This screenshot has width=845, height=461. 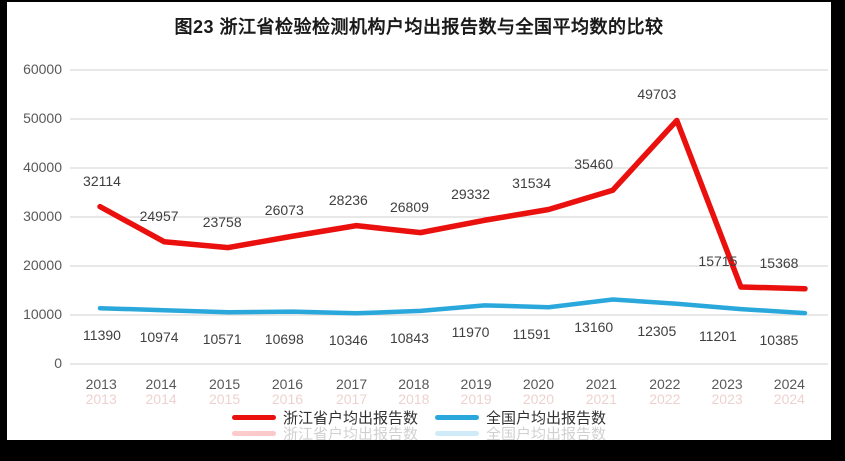 I want to click on data-label-national: 12305, so click(x=657, y=330).